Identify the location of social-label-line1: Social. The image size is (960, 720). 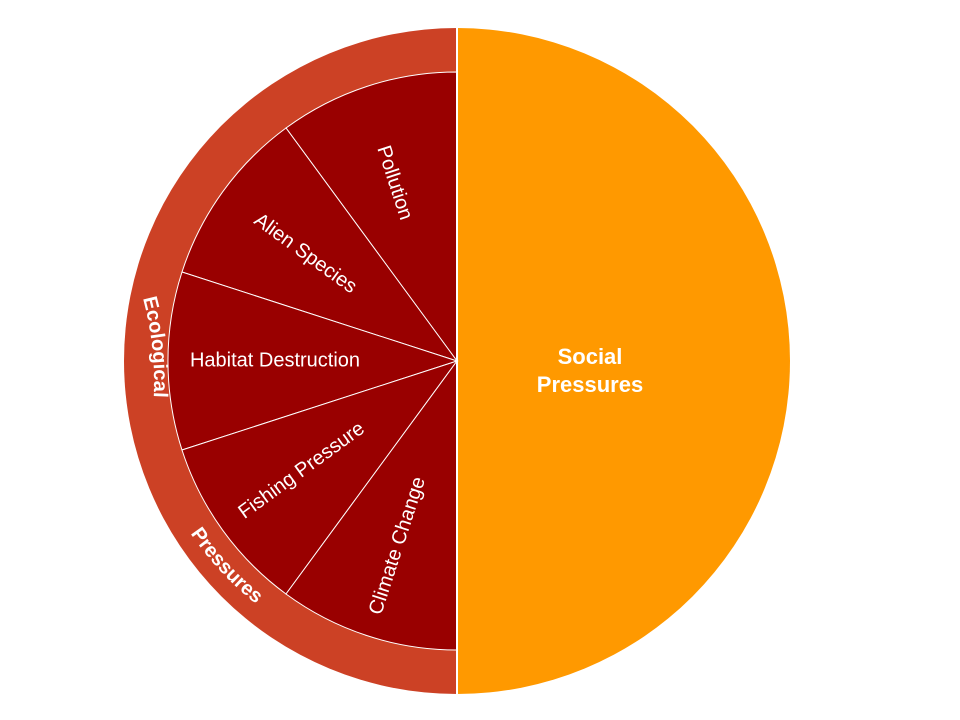
(590, 356).